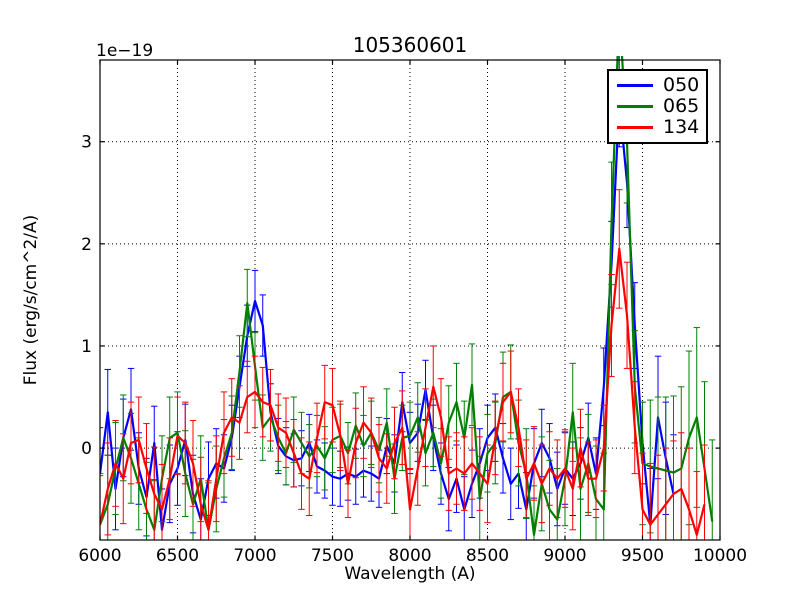 Image resolution: width=800 pixels, height=600 pixels. Describe the element at coordinates (681, 127) in the screenshot. I see `legend-label: 134` at that location.